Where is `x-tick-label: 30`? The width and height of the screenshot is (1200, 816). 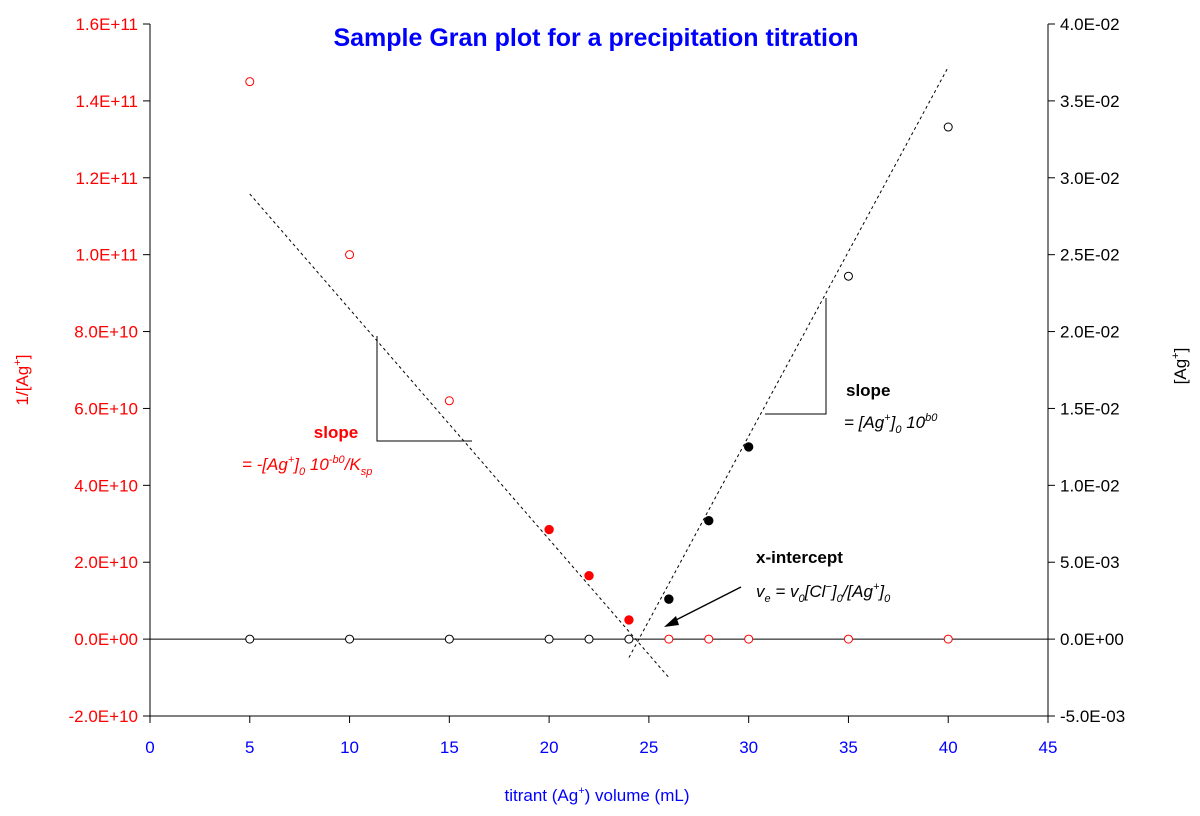 x-tick-label: 30 is located at coordinates (748, 747).